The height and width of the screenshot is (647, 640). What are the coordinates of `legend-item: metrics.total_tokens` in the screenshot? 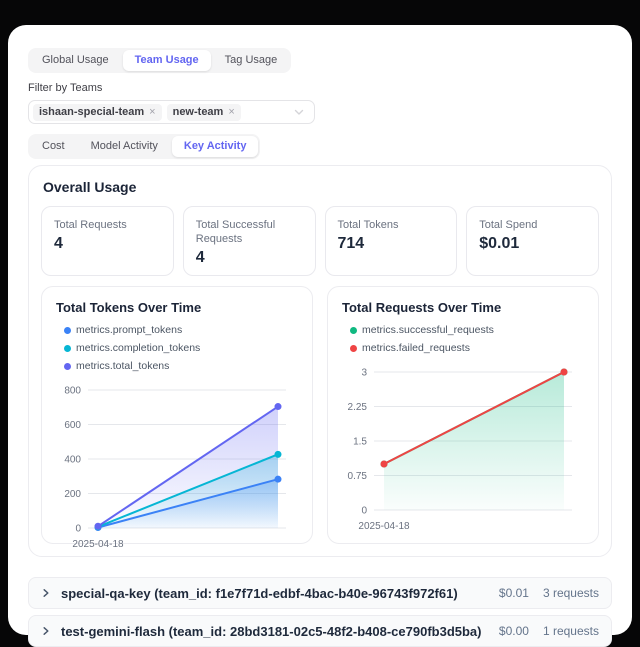 It's located at (116, 366).